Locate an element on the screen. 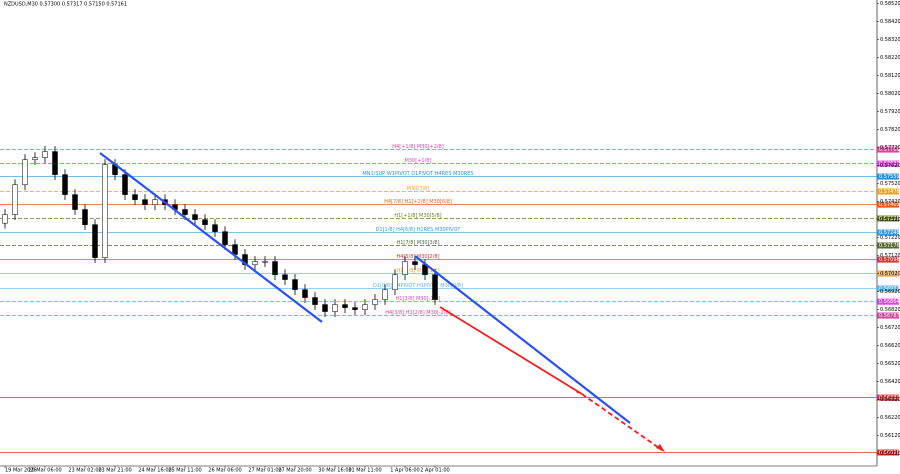 The image size is (900, 474). y-tick-label: 0.57120 is located at coordinates (890, 256).